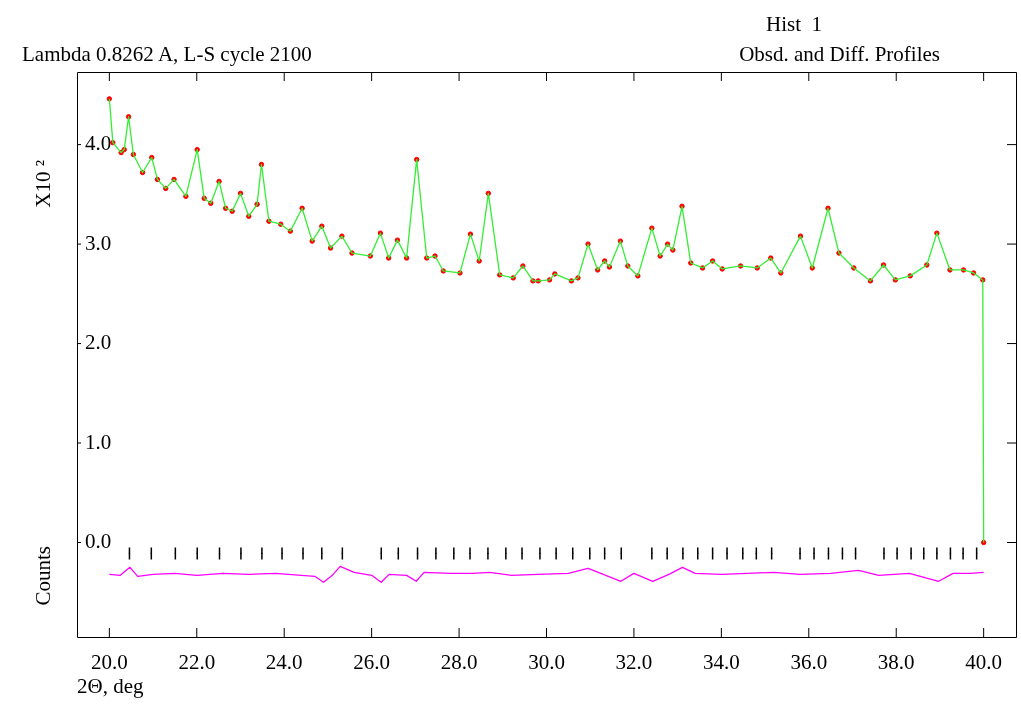  What do you see at coordinates (896, 662) in the screenshot?
I see `x-tick-label: 38.0` at bounding box center [896, 662].